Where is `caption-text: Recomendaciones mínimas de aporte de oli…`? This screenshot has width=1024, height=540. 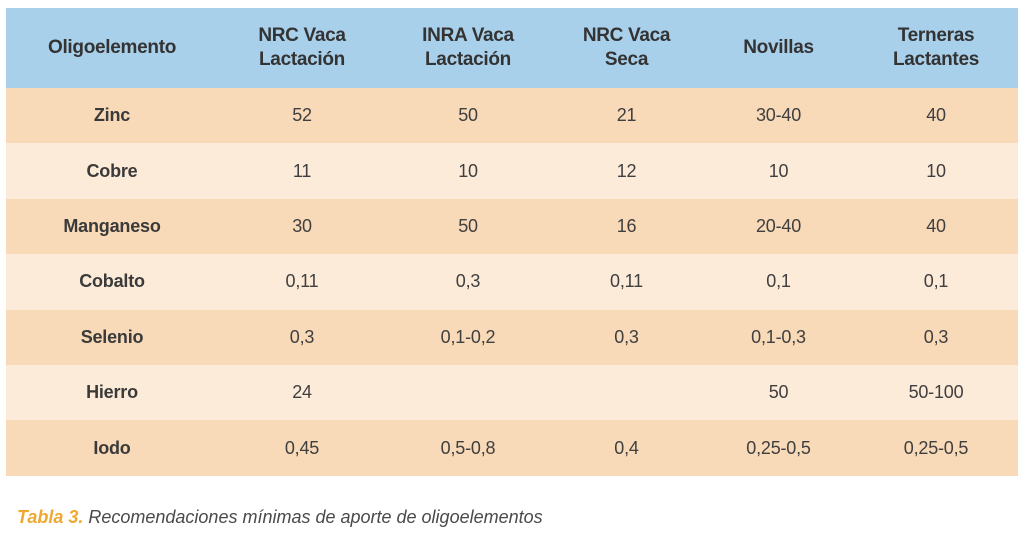
caption-text: Recomendaciones mínimas de aporte de oli… is located at coordinates (315, 517).